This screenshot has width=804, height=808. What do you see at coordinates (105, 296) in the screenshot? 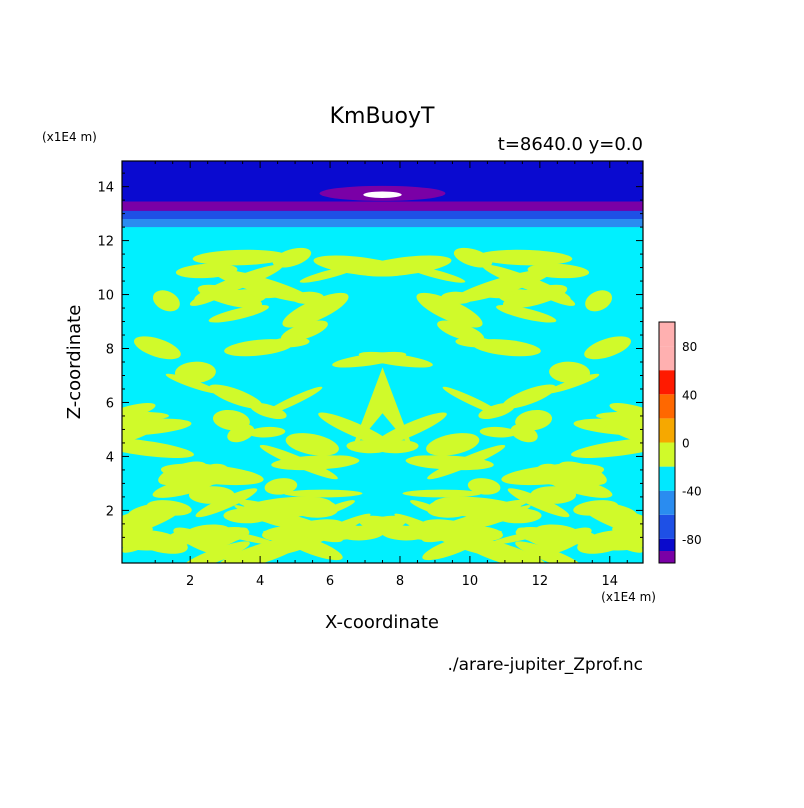
I see `y-tick-label: 10` at bounding box center [105, 296].